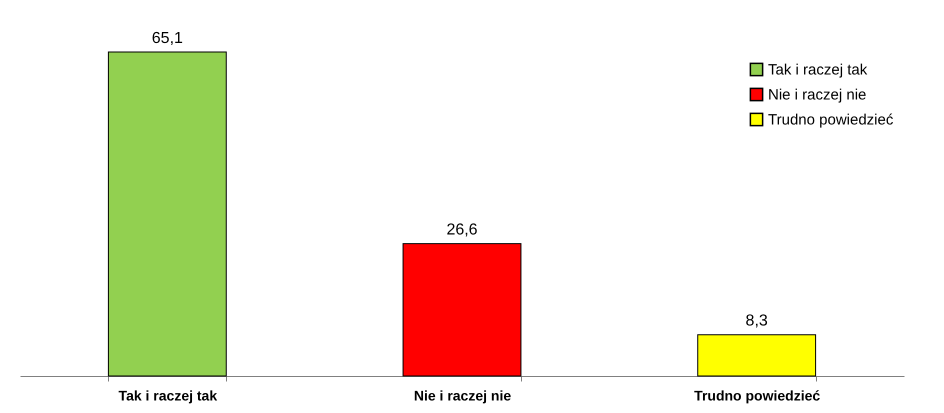  I want to click on legend-label: Trudno powiedzieć, so click(831, 120).